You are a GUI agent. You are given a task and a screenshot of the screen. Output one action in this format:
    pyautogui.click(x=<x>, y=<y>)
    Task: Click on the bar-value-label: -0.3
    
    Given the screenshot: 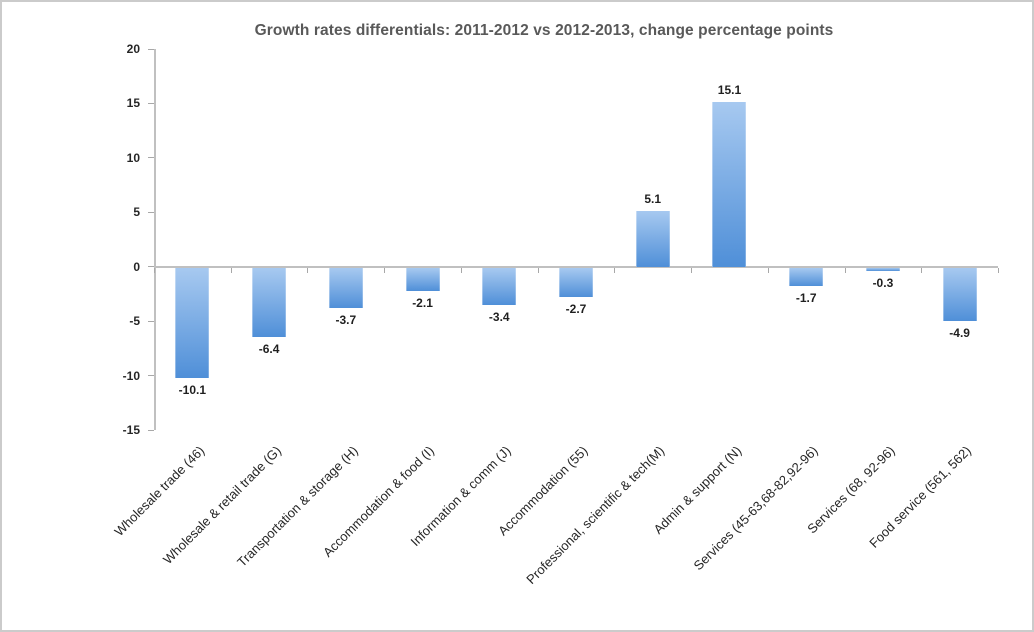 What is the action you would take?
    pyautogui.click(x=883, y=282)
    